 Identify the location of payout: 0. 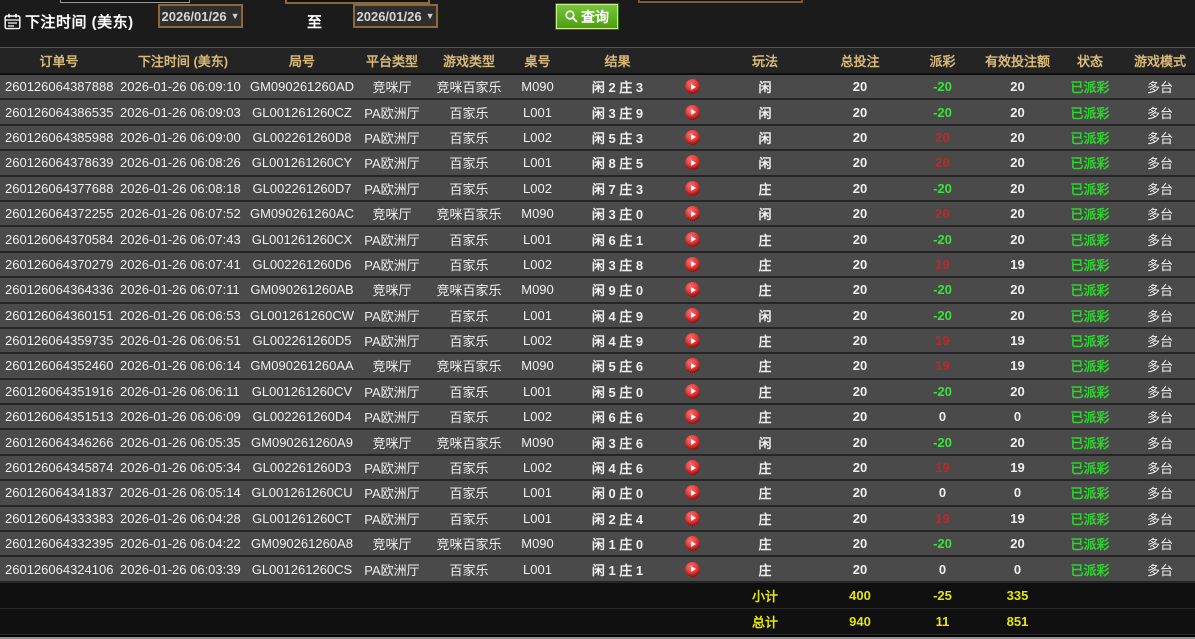
(942, 493).